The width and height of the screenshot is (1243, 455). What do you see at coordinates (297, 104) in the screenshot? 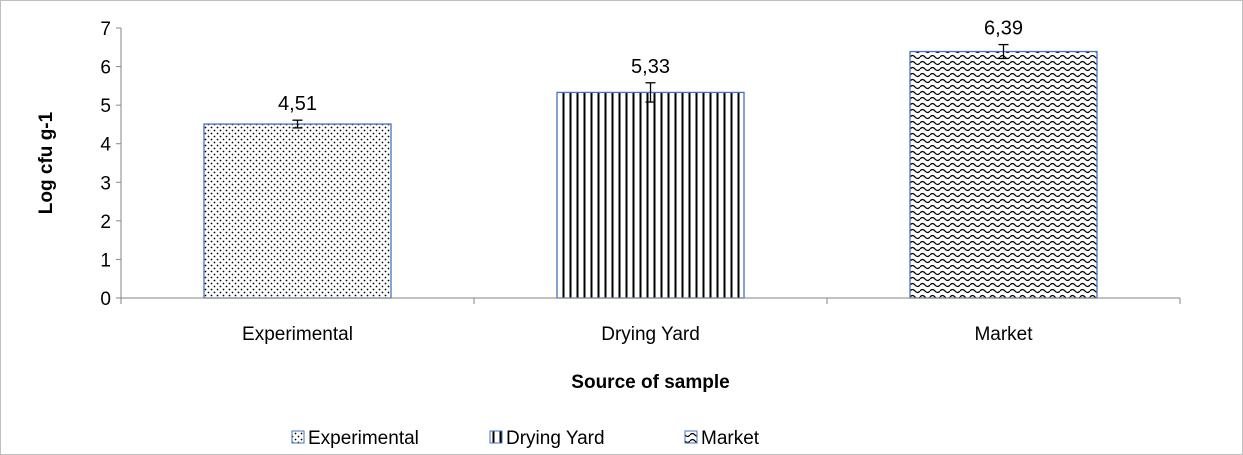
I see `data-label: 4,51` at bounding box center [297, 104].